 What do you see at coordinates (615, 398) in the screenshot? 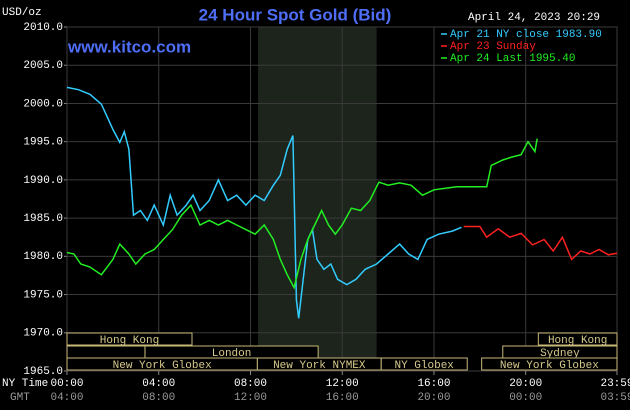
I see `x2-tick-label: 03:59` at bounding box center [615, 398].